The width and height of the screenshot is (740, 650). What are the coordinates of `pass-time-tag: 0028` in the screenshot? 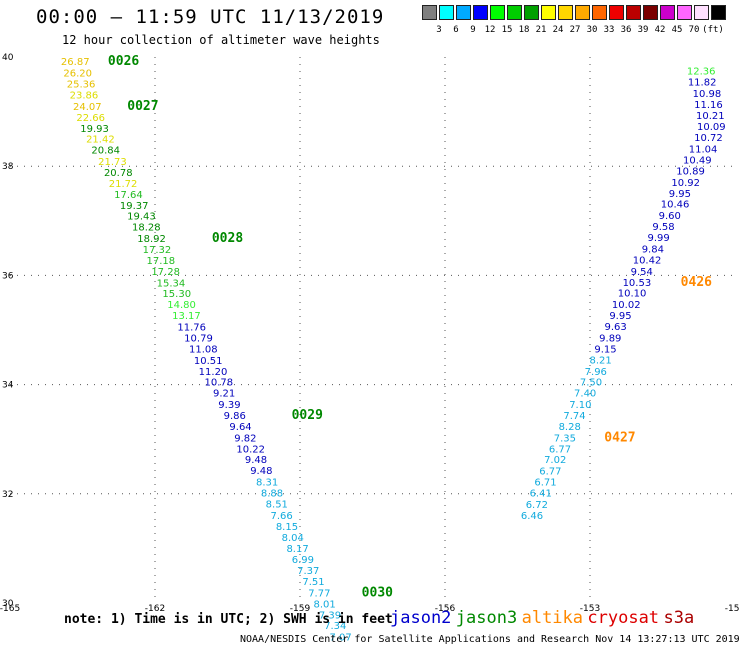 It's located at (227, 238).